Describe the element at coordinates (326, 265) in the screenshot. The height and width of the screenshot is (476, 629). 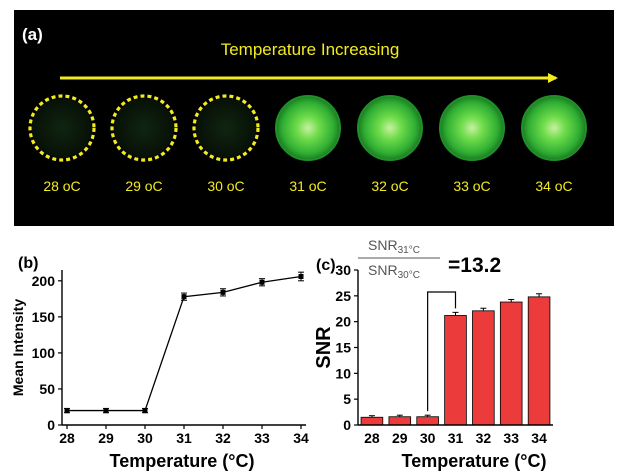
I see `panel-c-label: (c)` at that location.